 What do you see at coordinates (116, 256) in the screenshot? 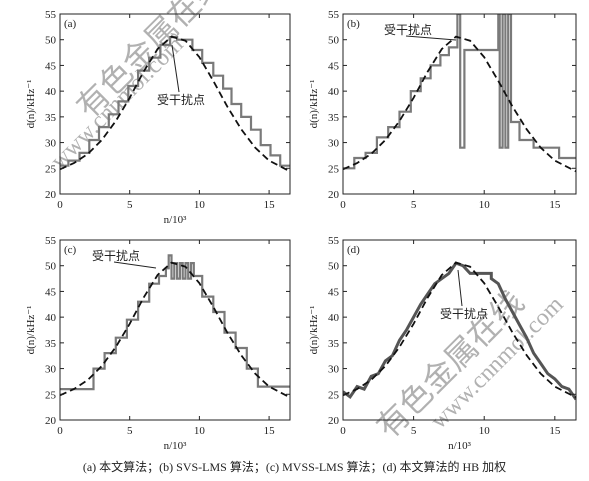
I see `chart-3-annotation: 受干扰点` at bounding box center [116, 256].